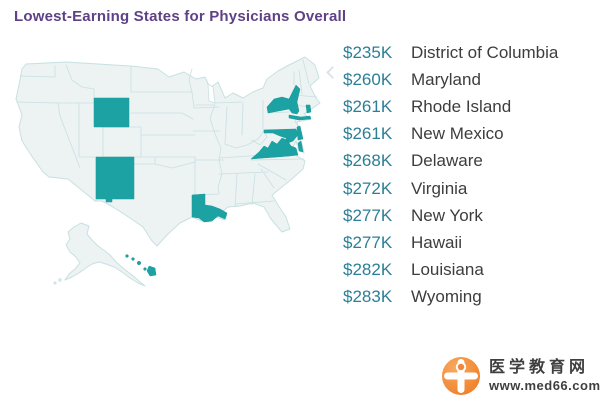 The image size is (600, 408). What do you see at coordinates (288, 139) in the screenshot?
I see `state-district-of-columbia` at bounding box center [288, 139].